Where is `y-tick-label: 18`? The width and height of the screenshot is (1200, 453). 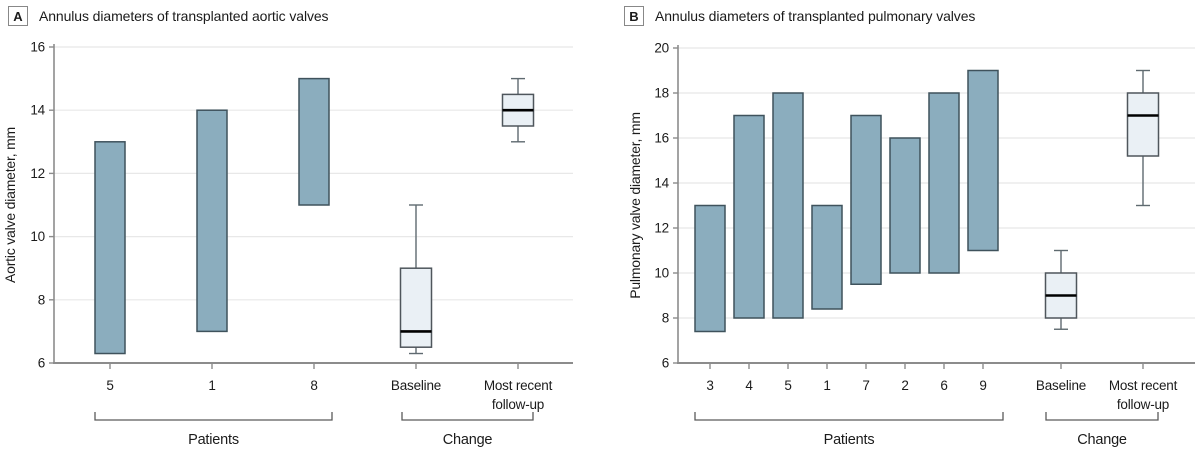
y-tick-label: 18 is located at coordinates (661, 93).